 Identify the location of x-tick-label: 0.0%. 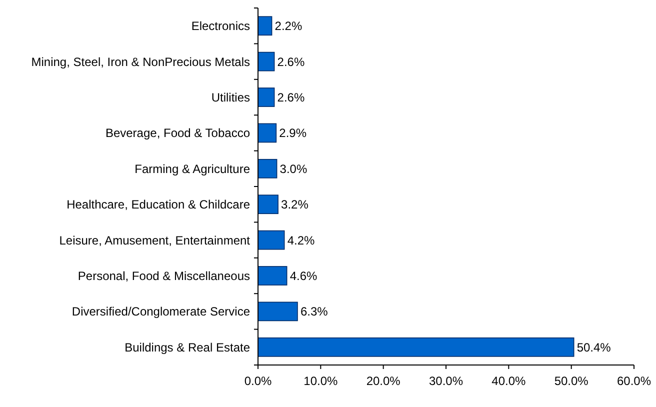
(258, 381).